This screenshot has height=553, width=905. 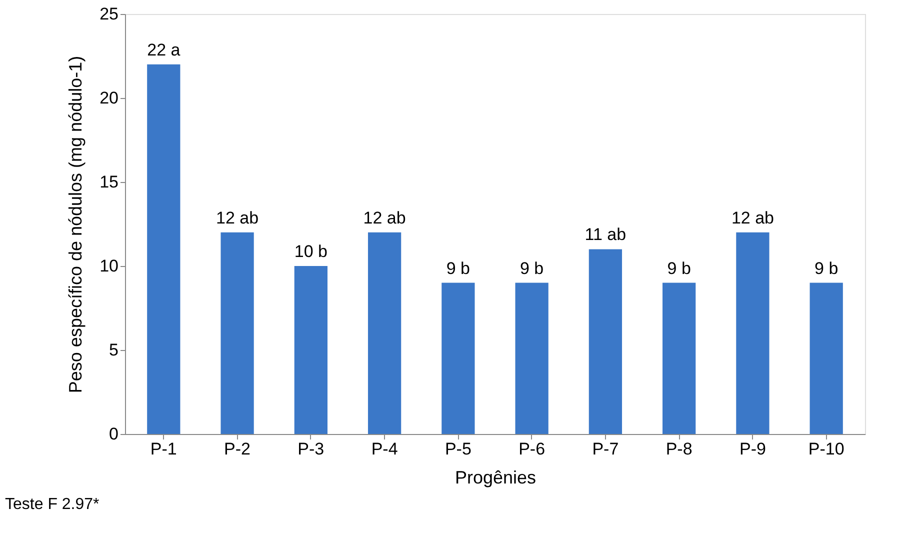 I want to click on y-axis-title: Peso específico de nódulos (mg nódulo-1), so click(x=76, y=225).